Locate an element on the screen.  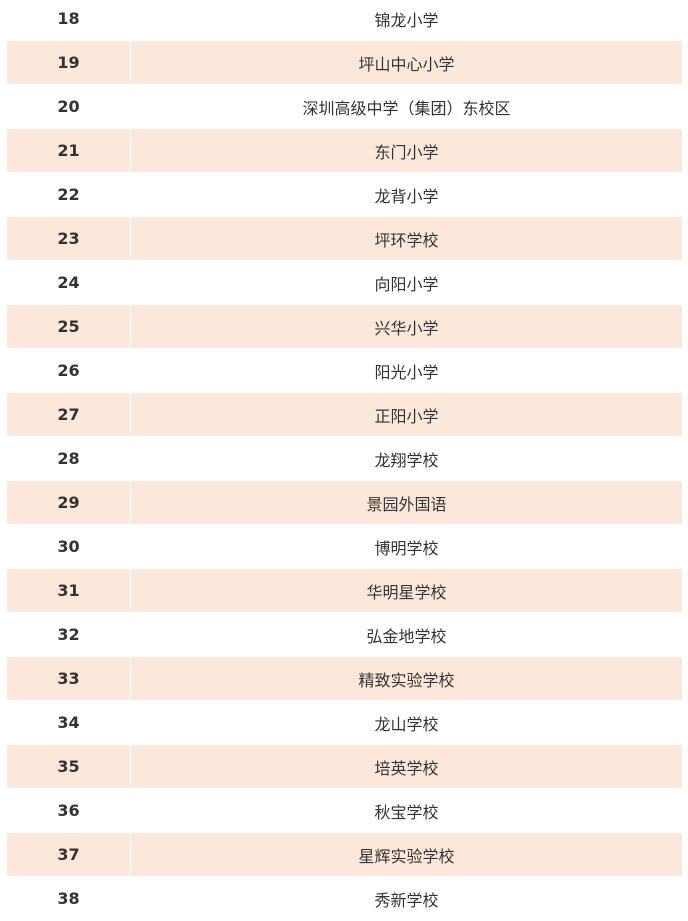
school-name-cell: 龙翔学校 is located at coordinates (406, 460).